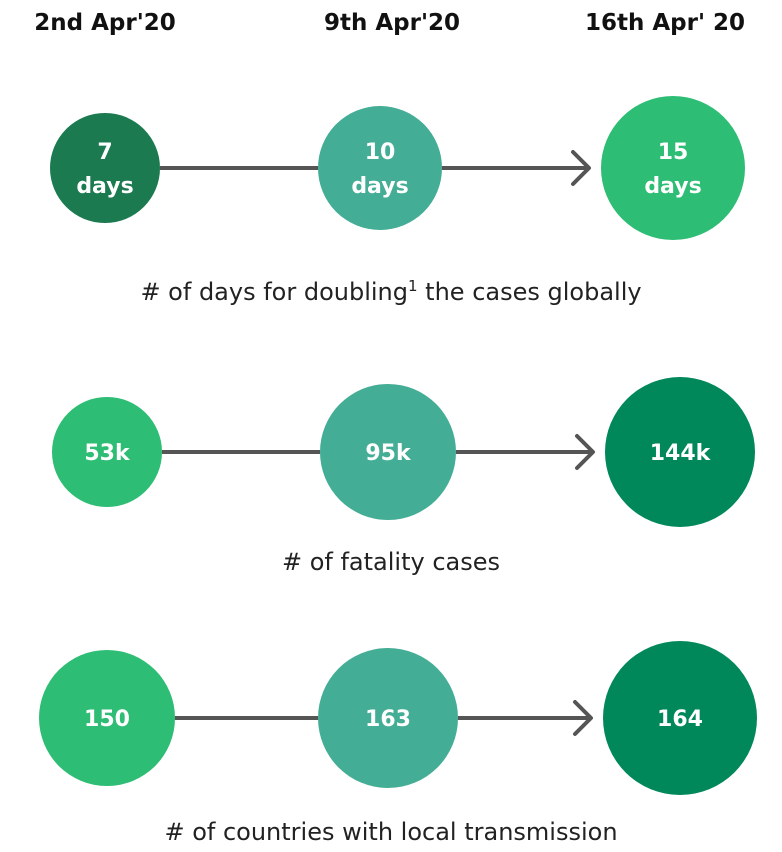  I want to click on circle-label: 7, so click(104, 152).